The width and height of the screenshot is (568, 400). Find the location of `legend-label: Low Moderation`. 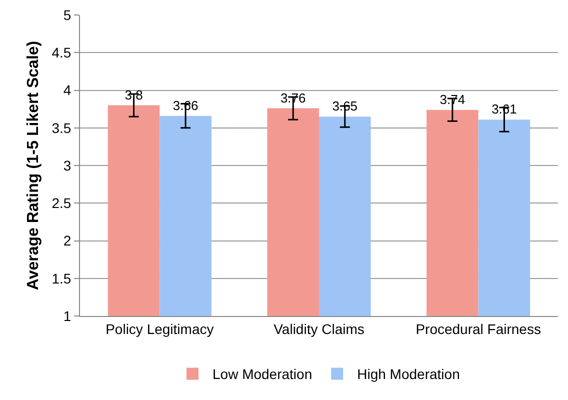

legend-label: Low Moderation is located at coordinates (262, 374).